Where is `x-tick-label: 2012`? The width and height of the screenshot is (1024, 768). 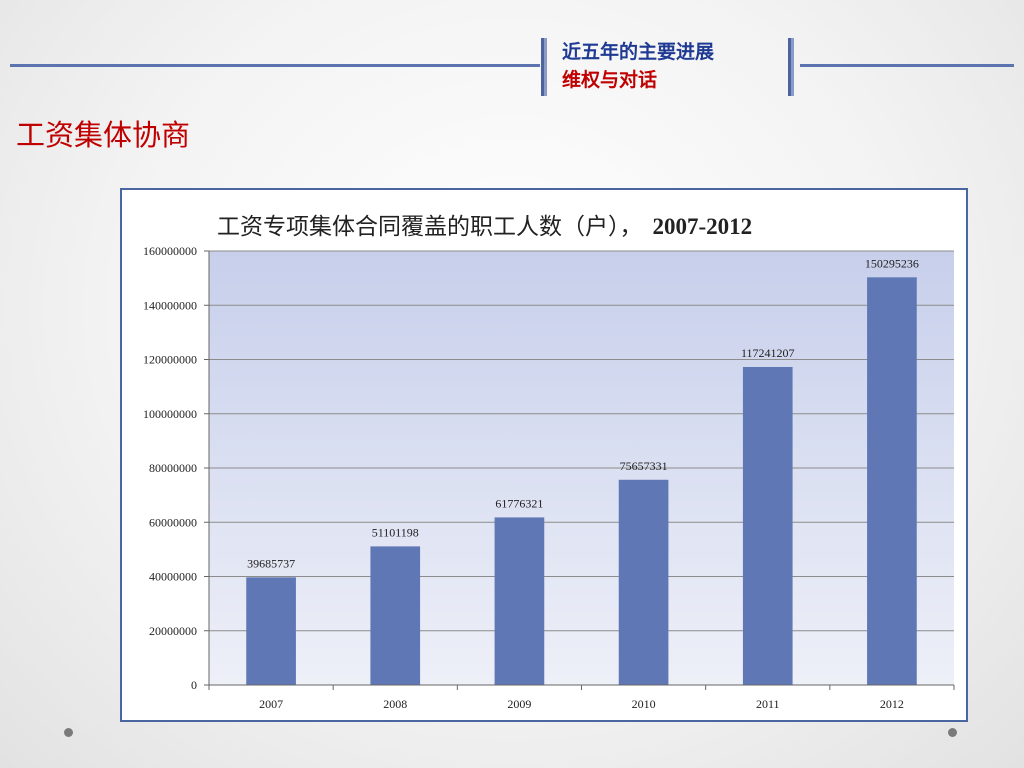
x-tick-label: 2012 is located at coordinates (892, 704).